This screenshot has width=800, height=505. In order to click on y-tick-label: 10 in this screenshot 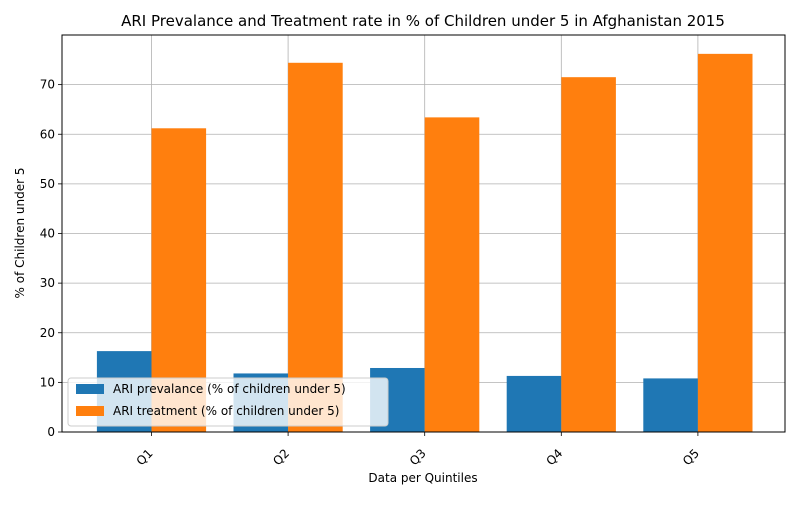, I will do `click(47, 382)`.